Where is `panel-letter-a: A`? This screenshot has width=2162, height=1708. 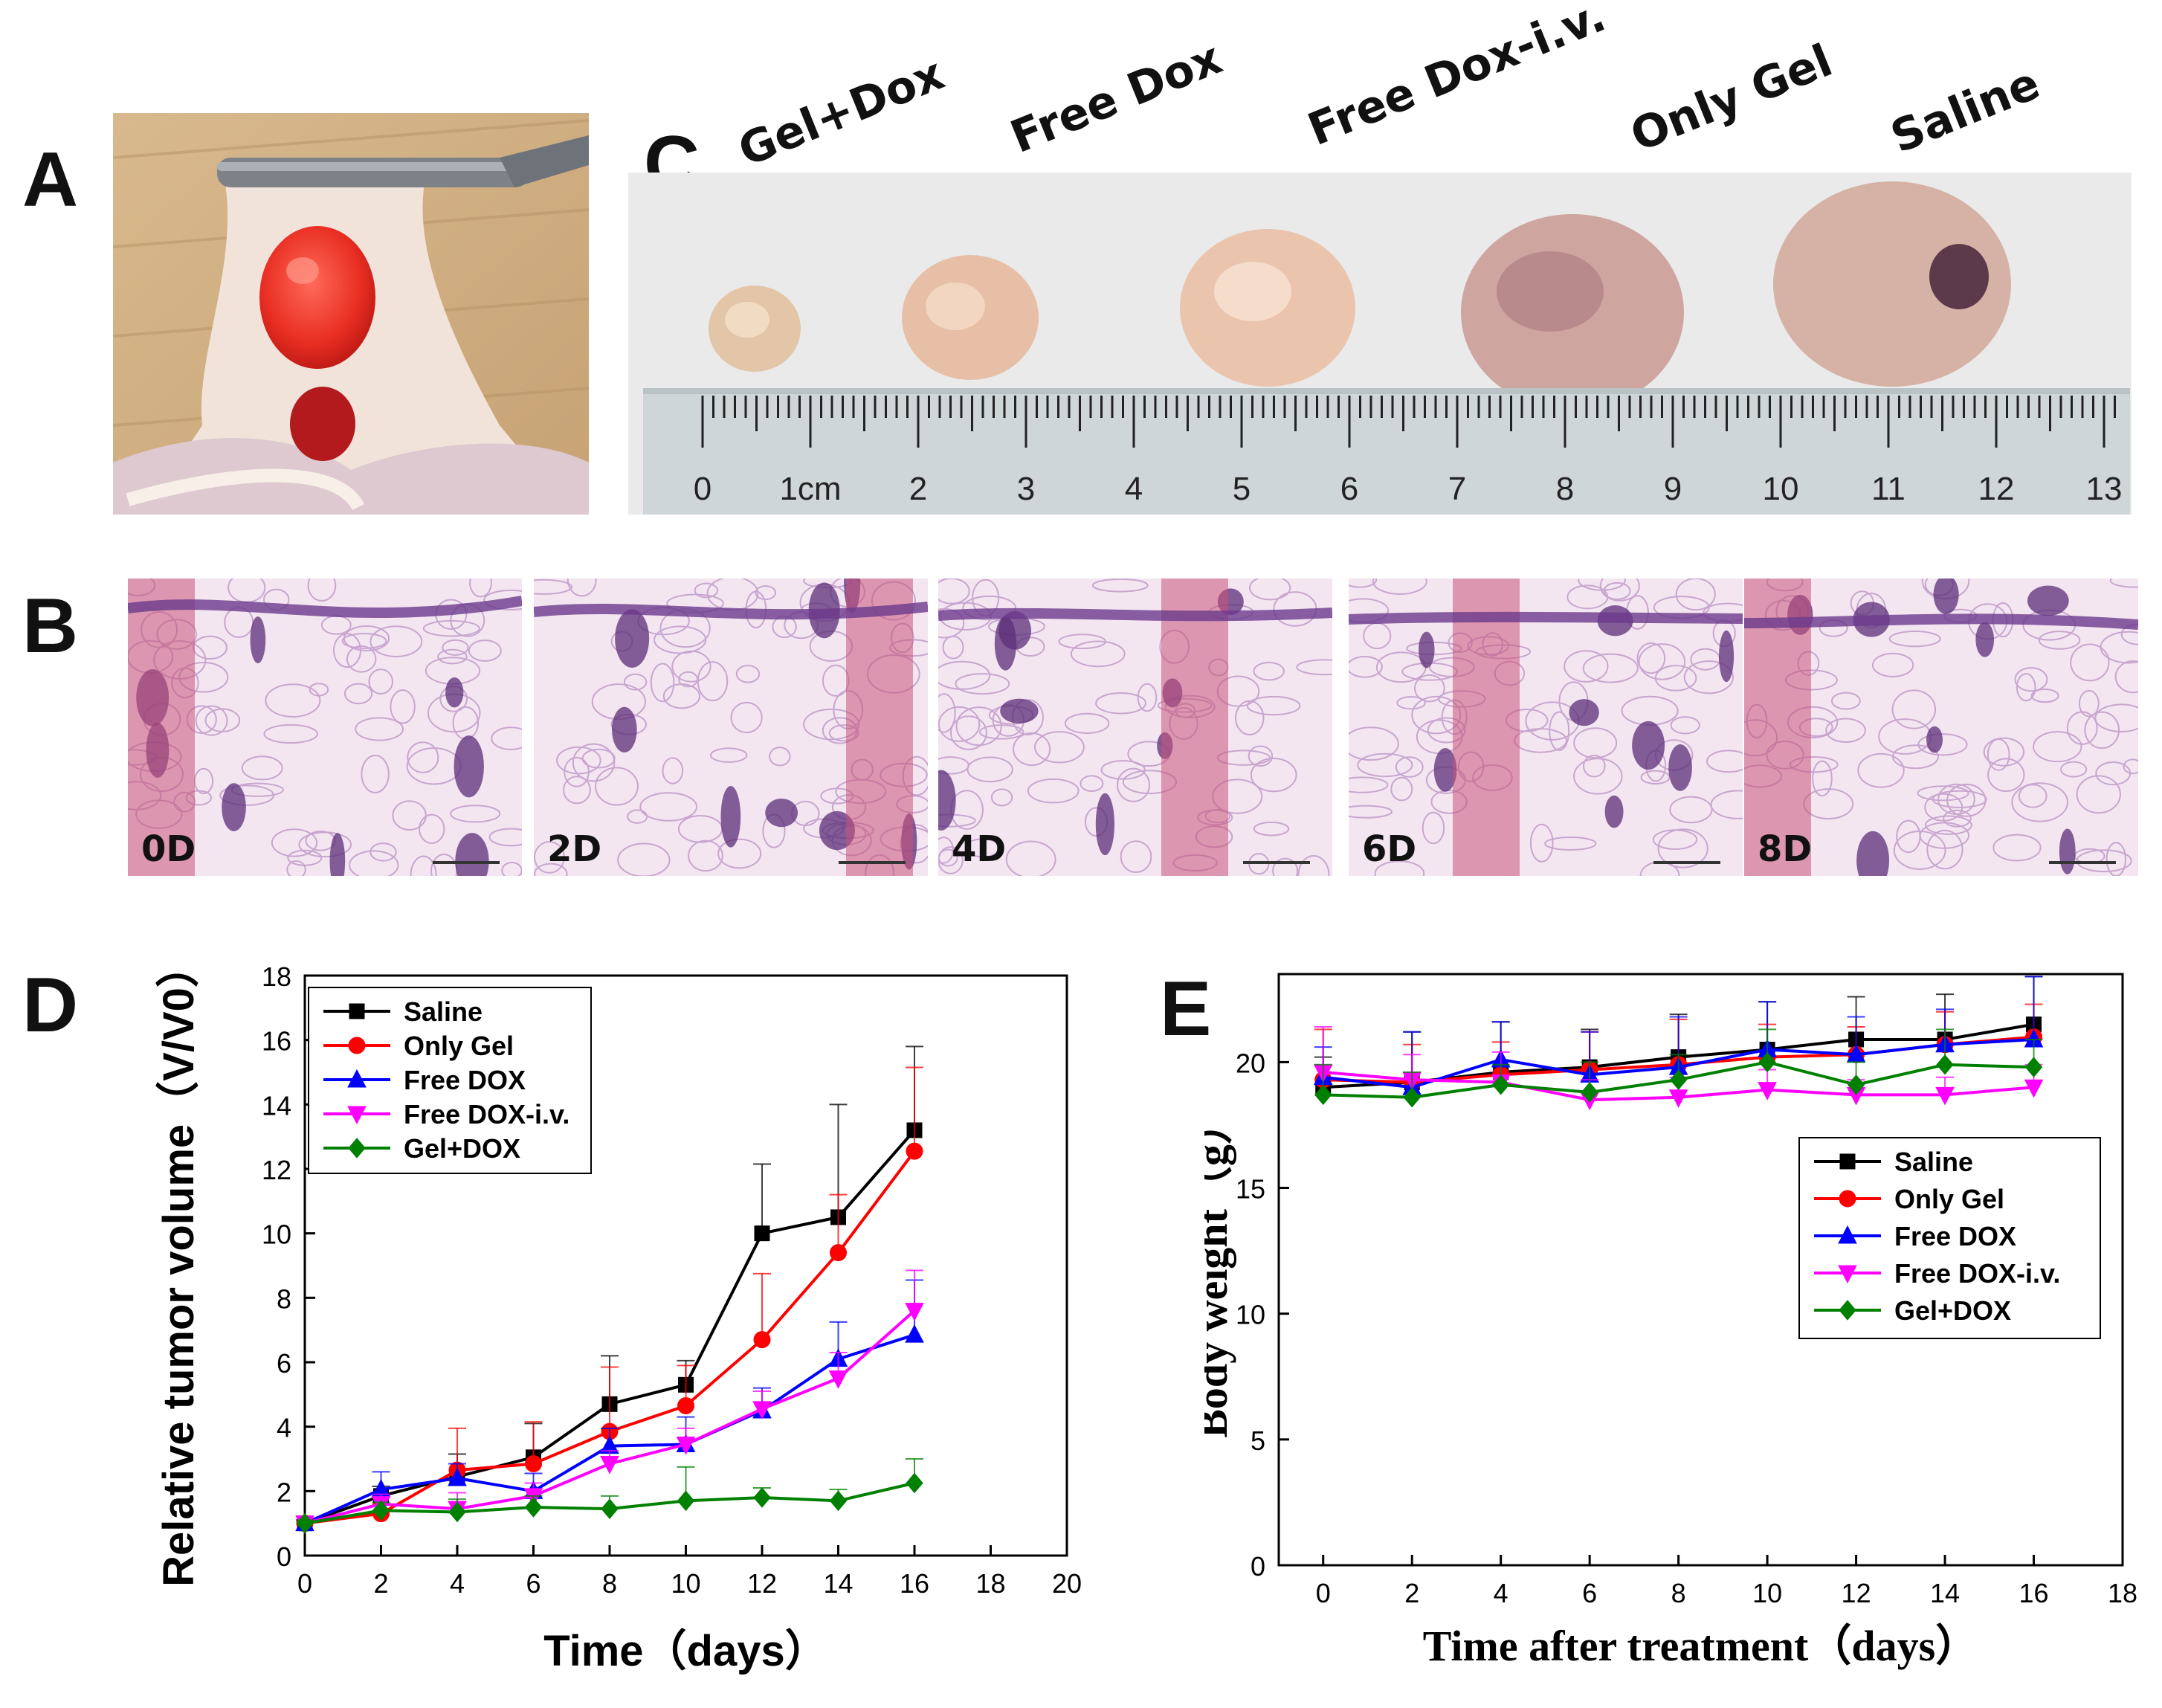
panel-letter-a: A is located at coordinates (51, 180).